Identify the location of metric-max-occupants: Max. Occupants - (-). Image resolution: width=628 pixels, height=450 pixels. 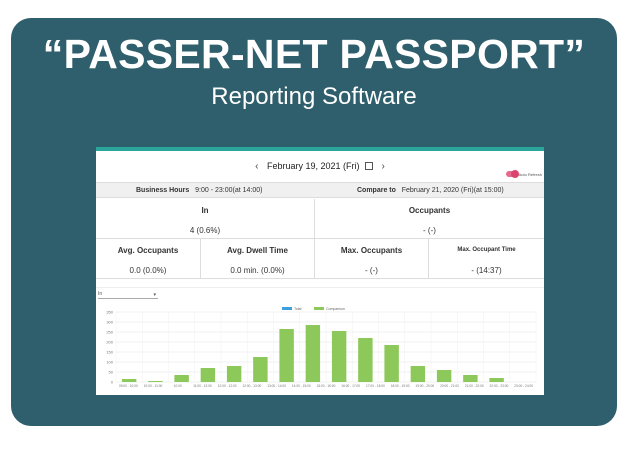
(372, 259).